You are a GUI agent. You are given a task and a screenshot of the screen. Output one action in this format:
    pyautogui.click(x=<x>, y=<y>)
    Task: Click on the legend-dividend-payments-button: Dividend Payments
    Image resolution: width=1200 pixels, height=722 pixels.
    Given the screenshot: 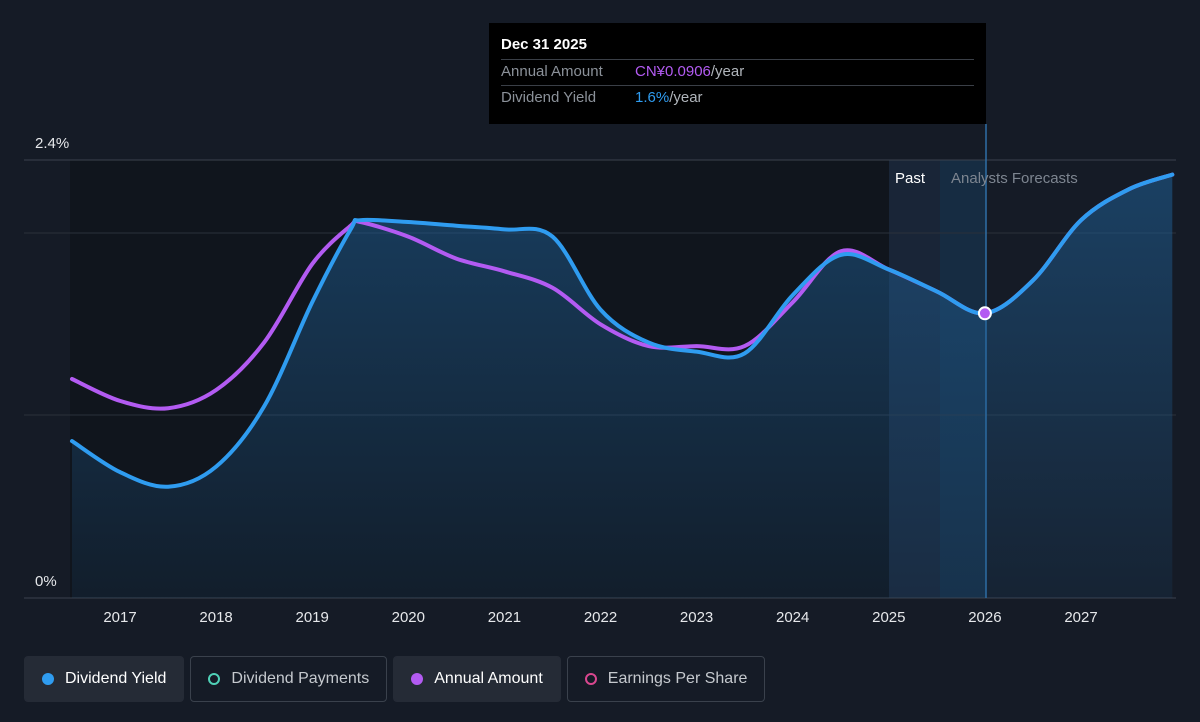 What is the action you would take?
    pyautogui.click(x=289, y=679)
    